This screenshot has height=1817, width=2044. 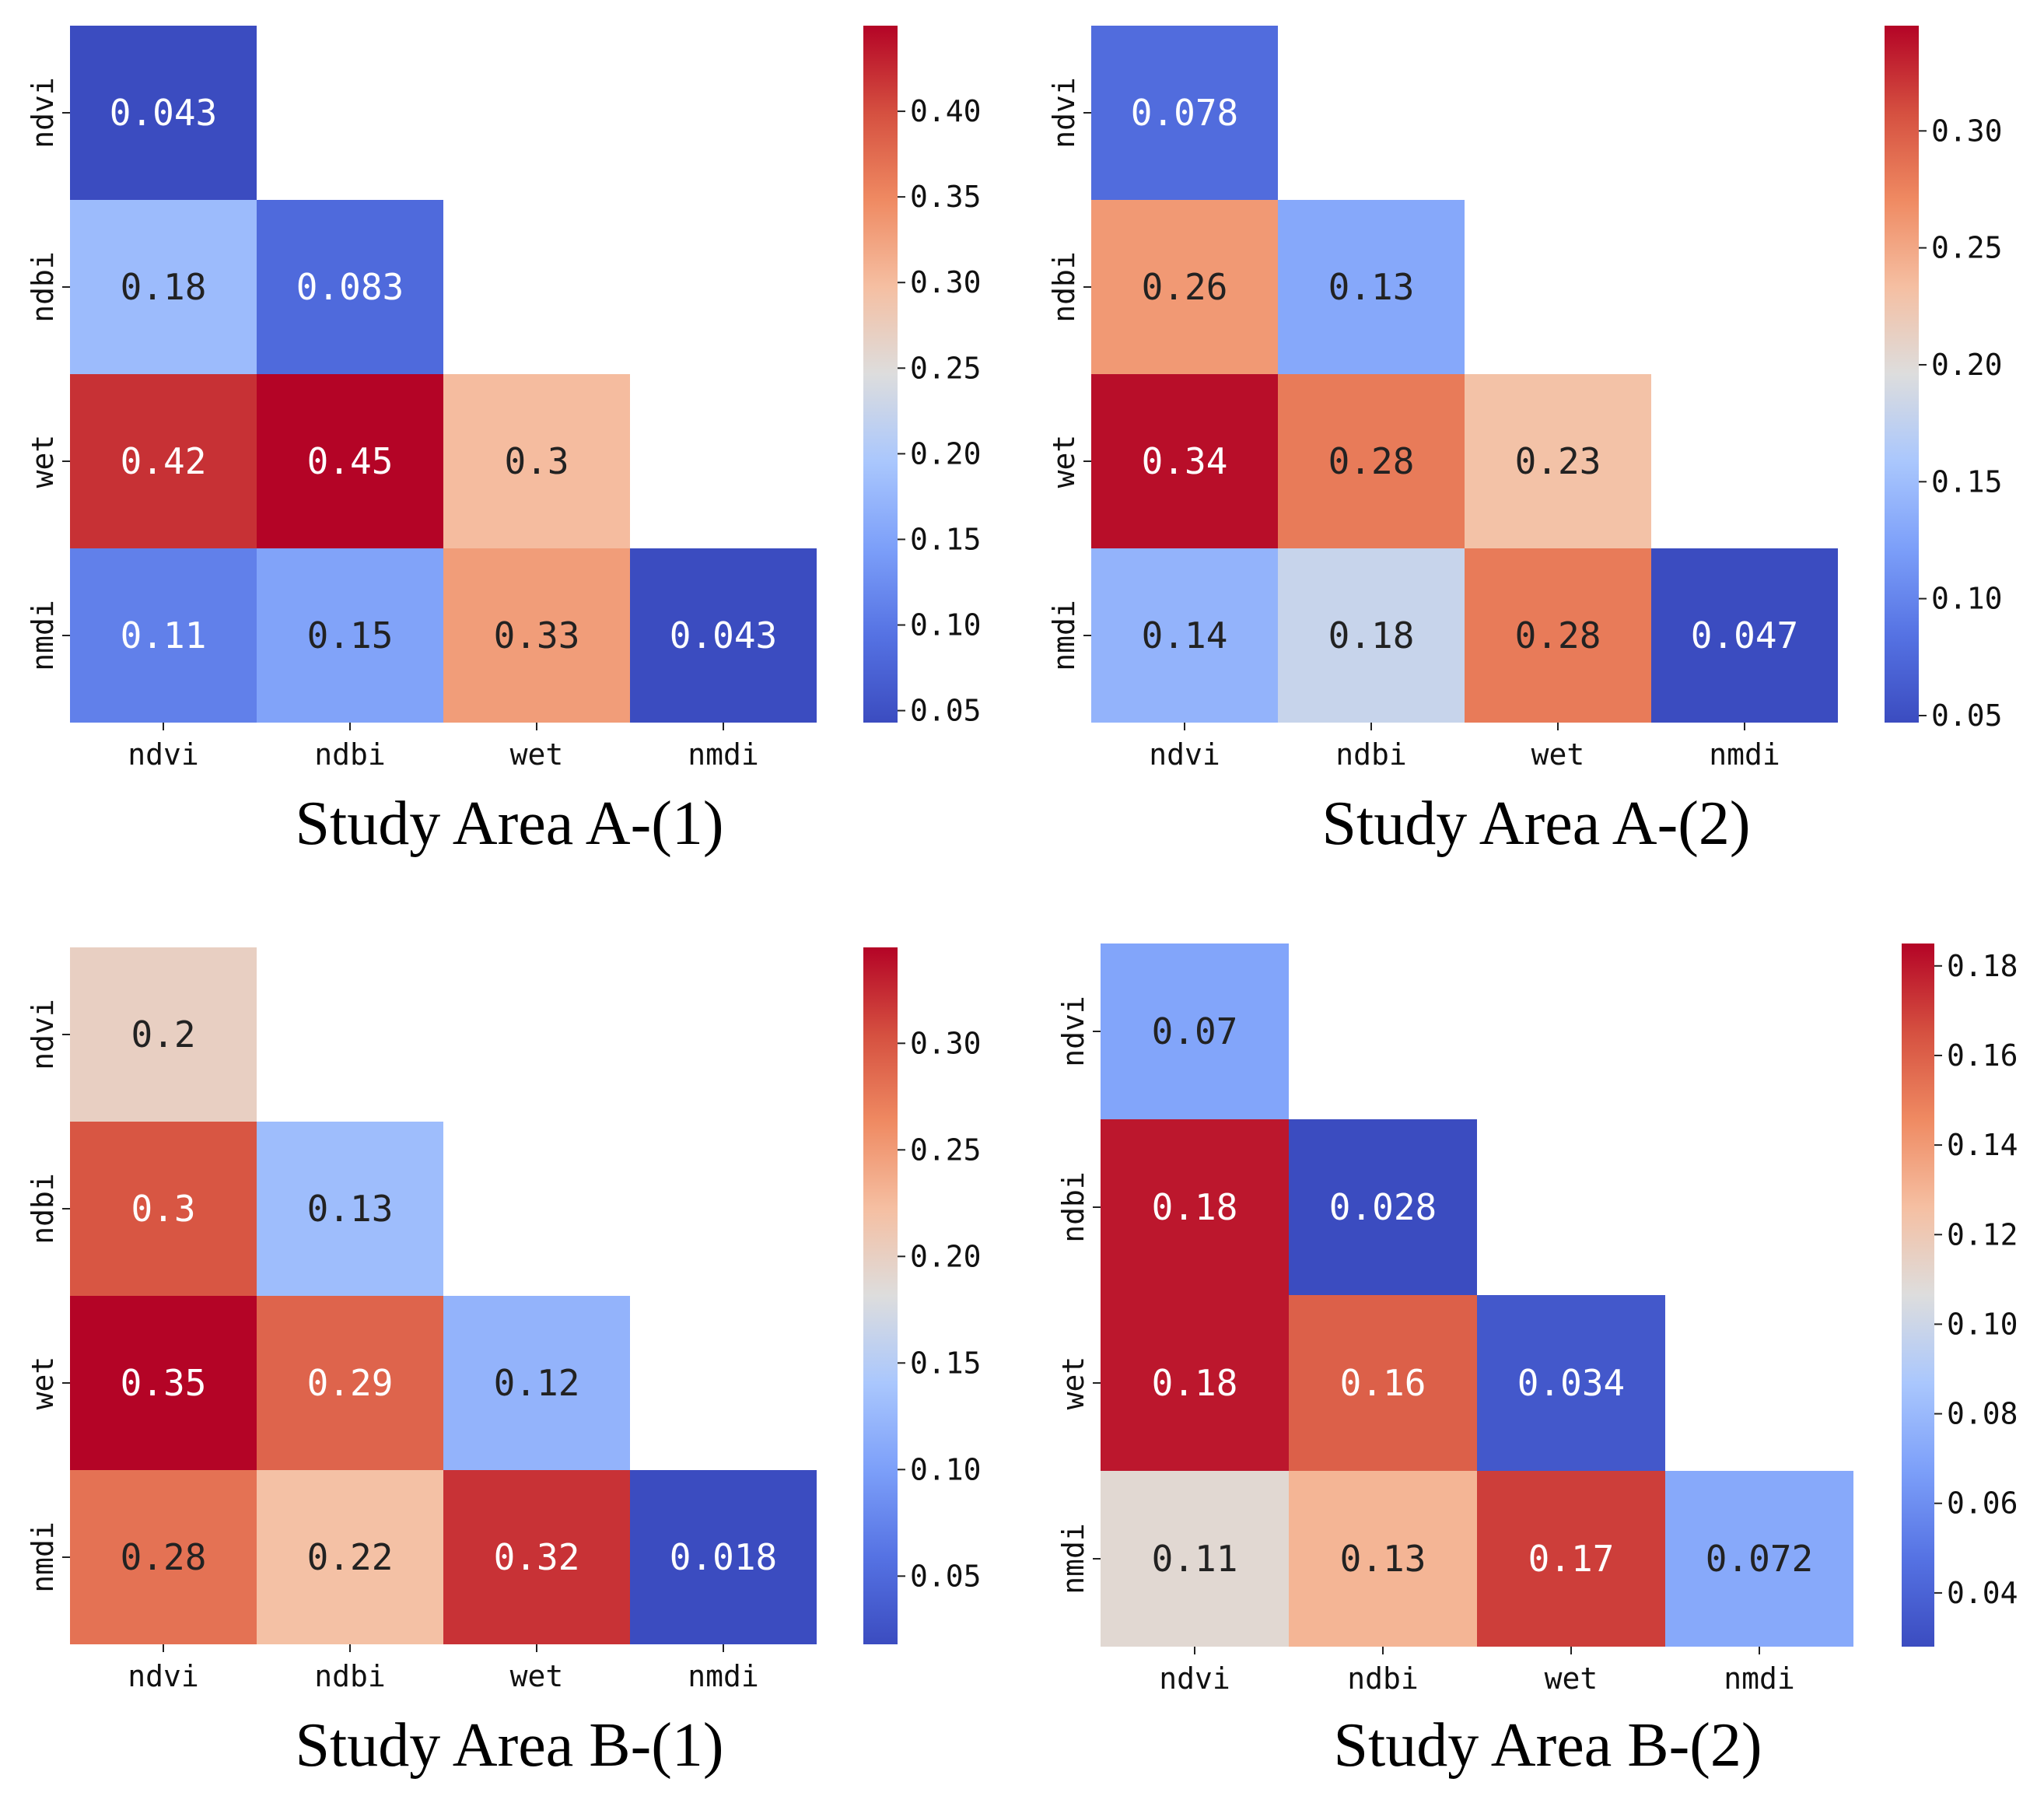 I want to click on panel-caption: Study Area B-(2), so click(x=1548, y=1745).